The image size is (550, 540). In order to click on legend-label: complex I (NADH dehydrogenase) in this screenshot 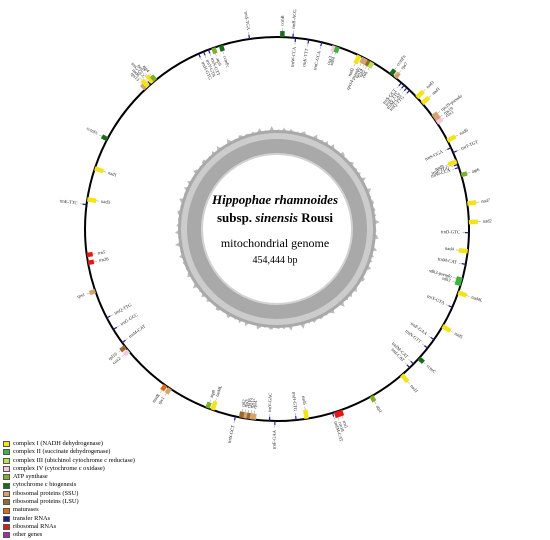, I will do `click(58, 444)`.